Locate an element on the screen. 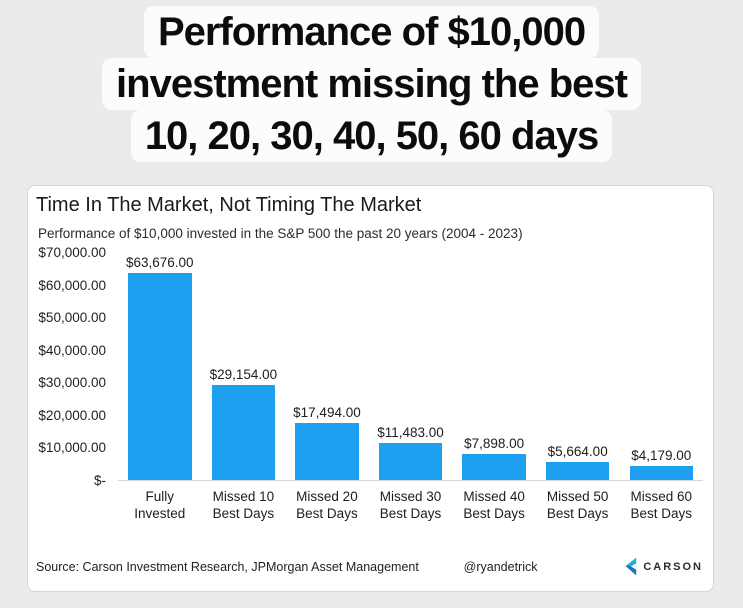  carson-logo-icon is located at coordinates (631, 566).